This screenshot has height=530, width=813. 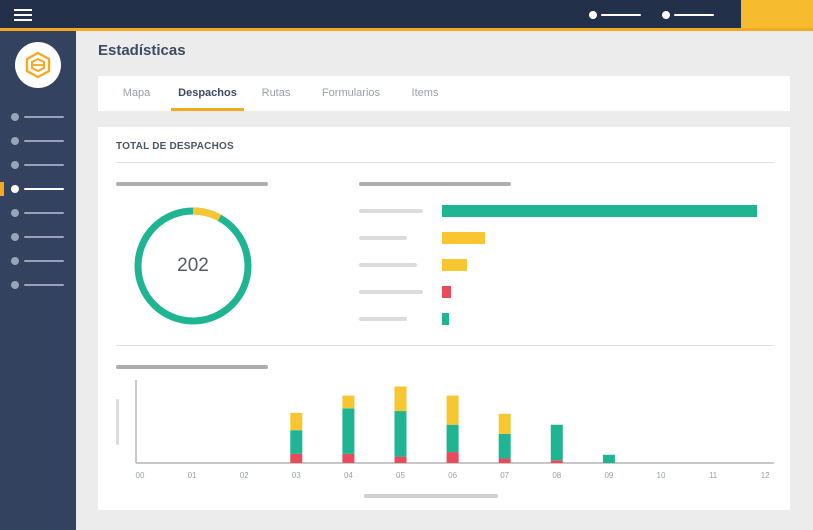 I want to click on tab-items: Items, so click(x=425, y=93).